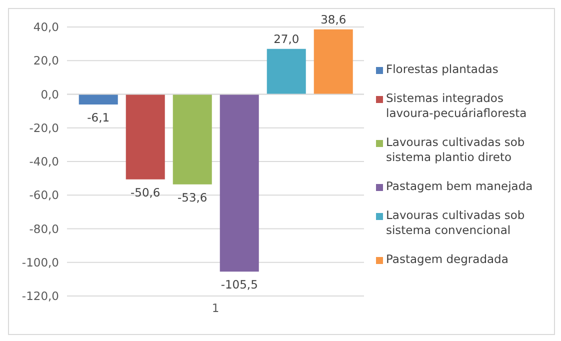 The image size is (561, 341). What do you see at coordinates (46, 27) in the screenshot?
I see `y-tick-label: 40,0` at bounding box center [46, 27].